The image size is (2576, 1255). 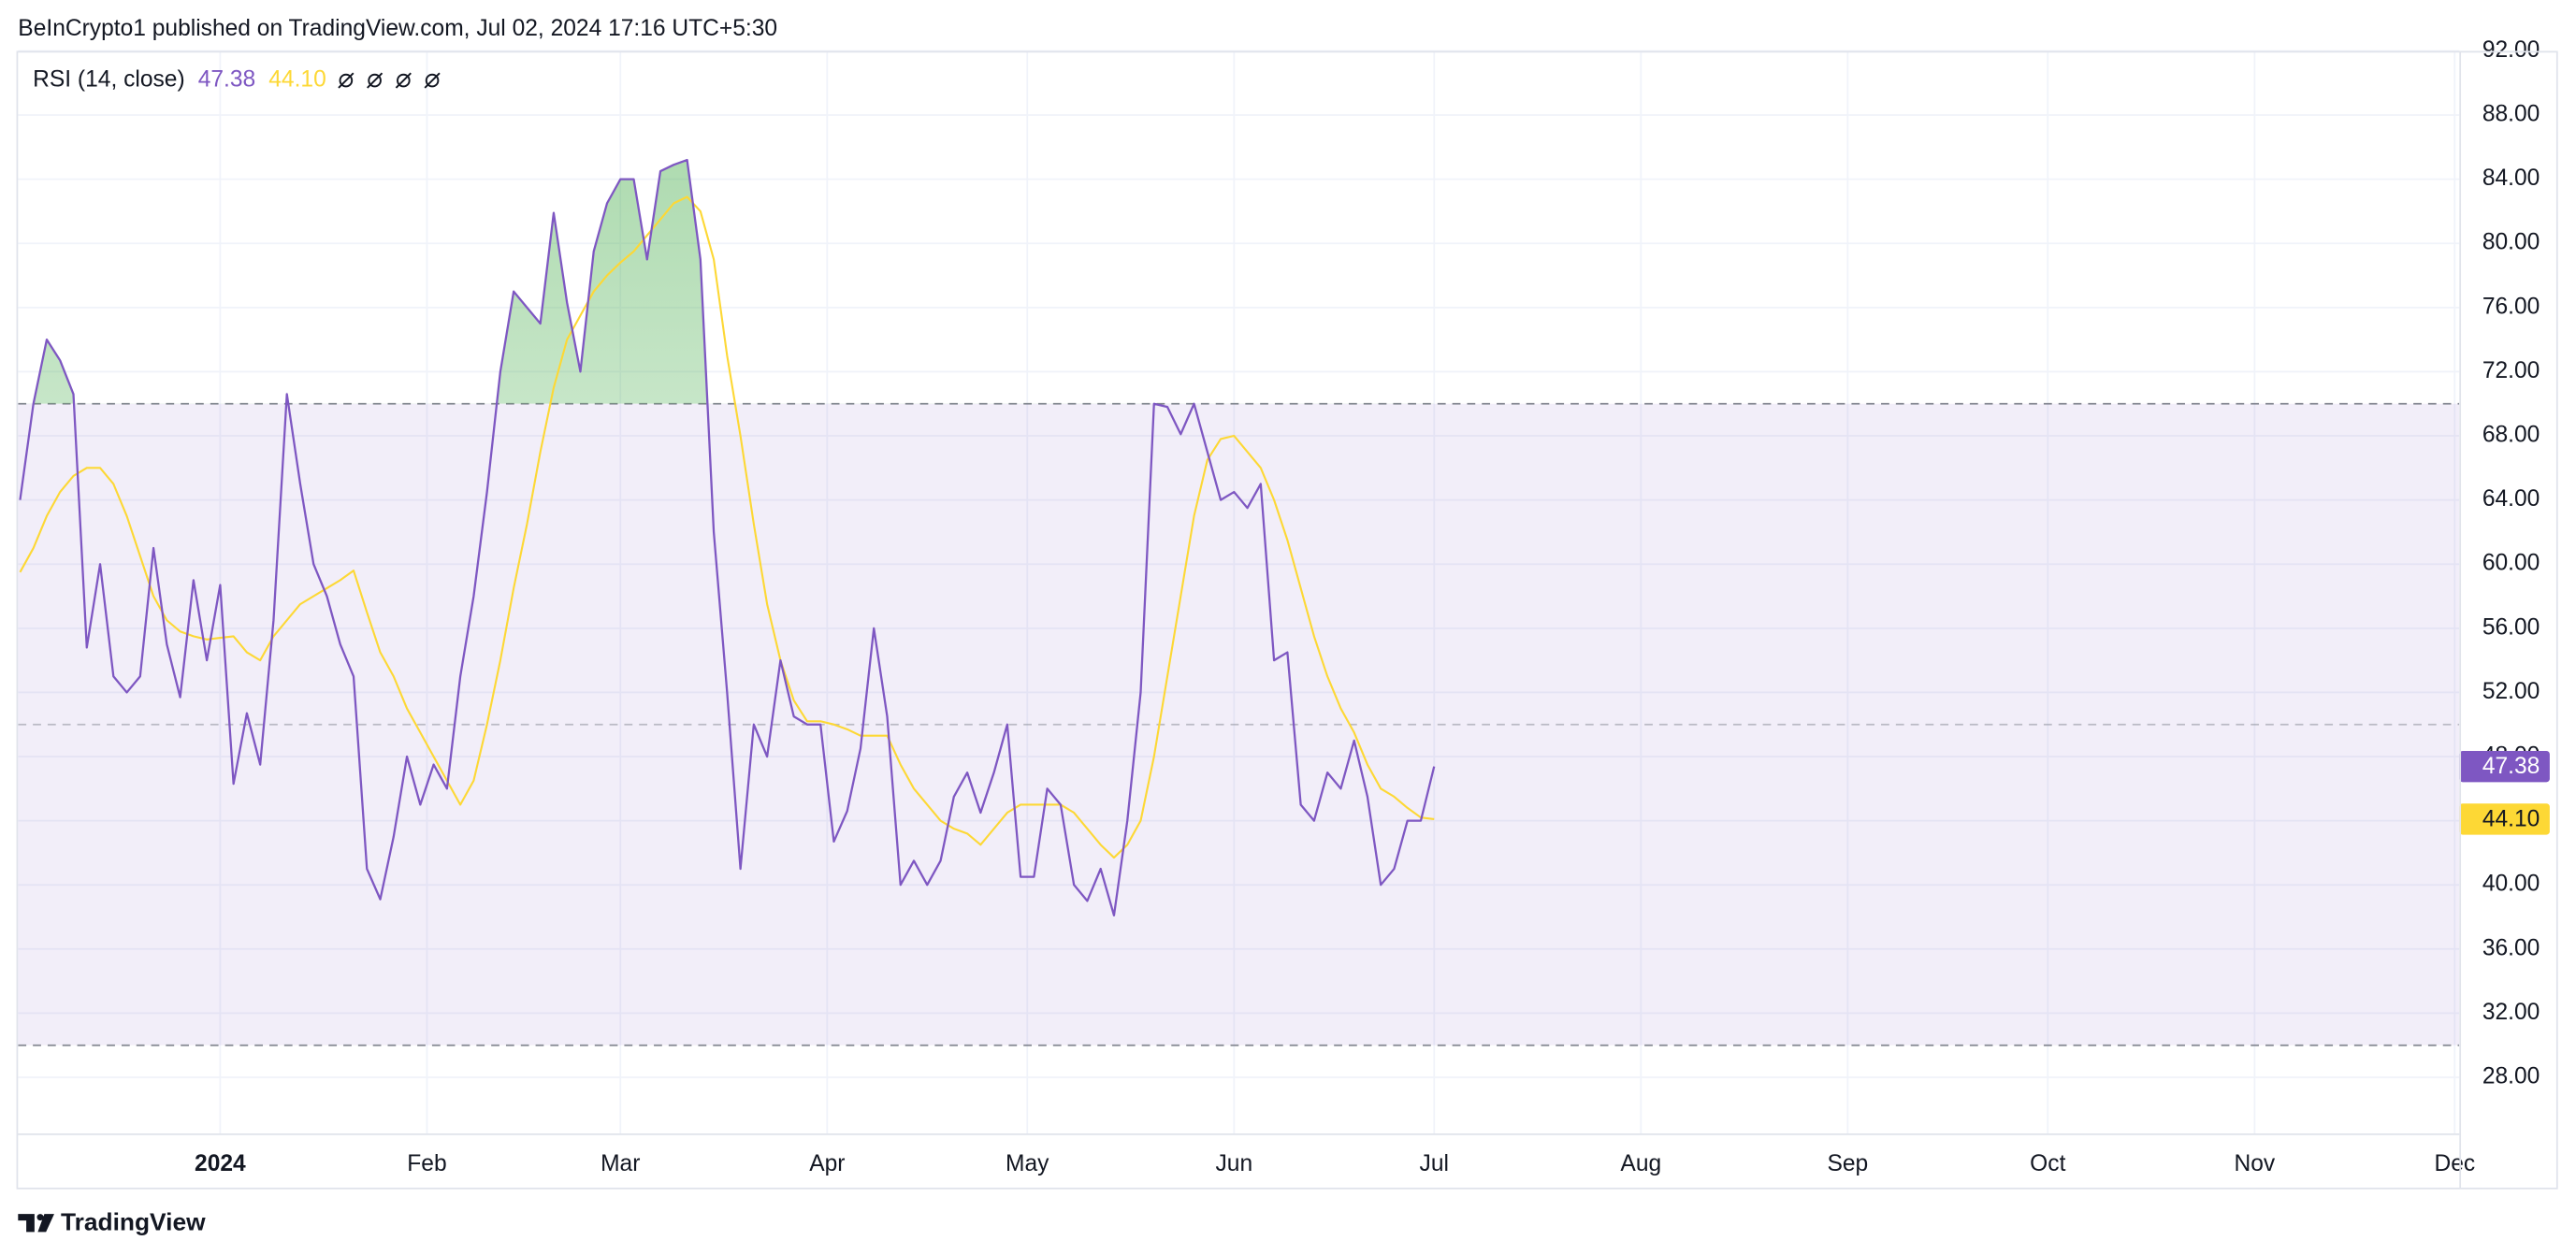 I want to click on legend-title: RSI (14, close), so click(x=109, y=80).